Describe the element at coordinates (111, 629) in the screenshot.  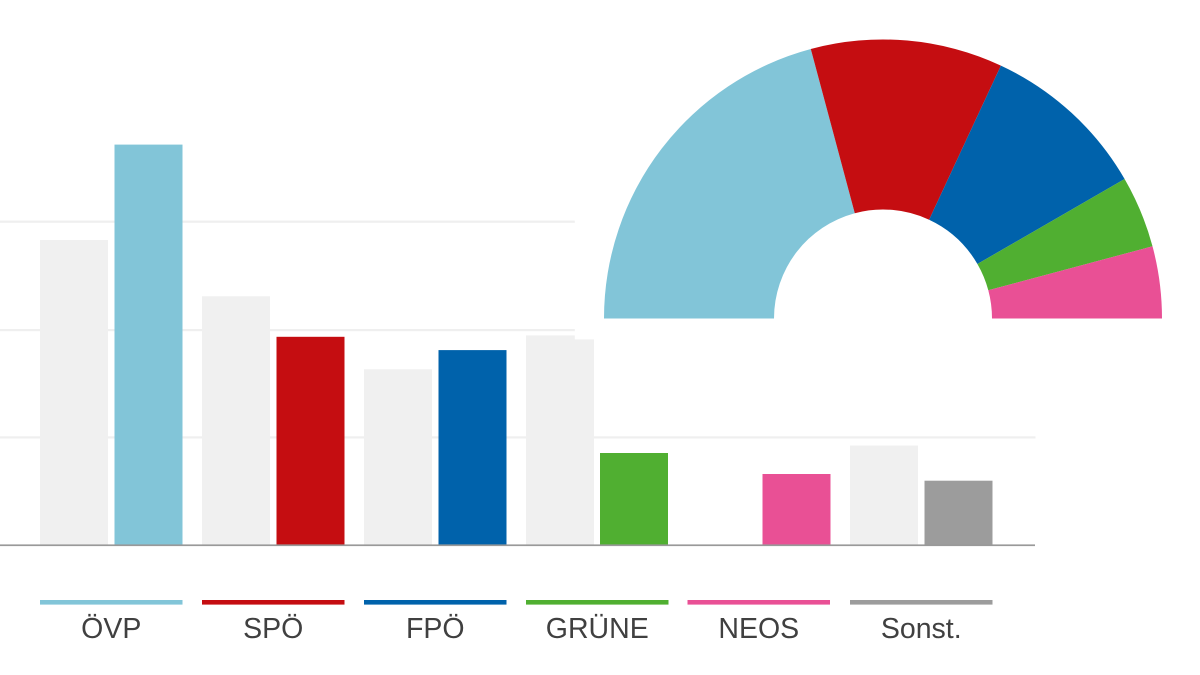
I see `svg-text: ÖVP` at that location.